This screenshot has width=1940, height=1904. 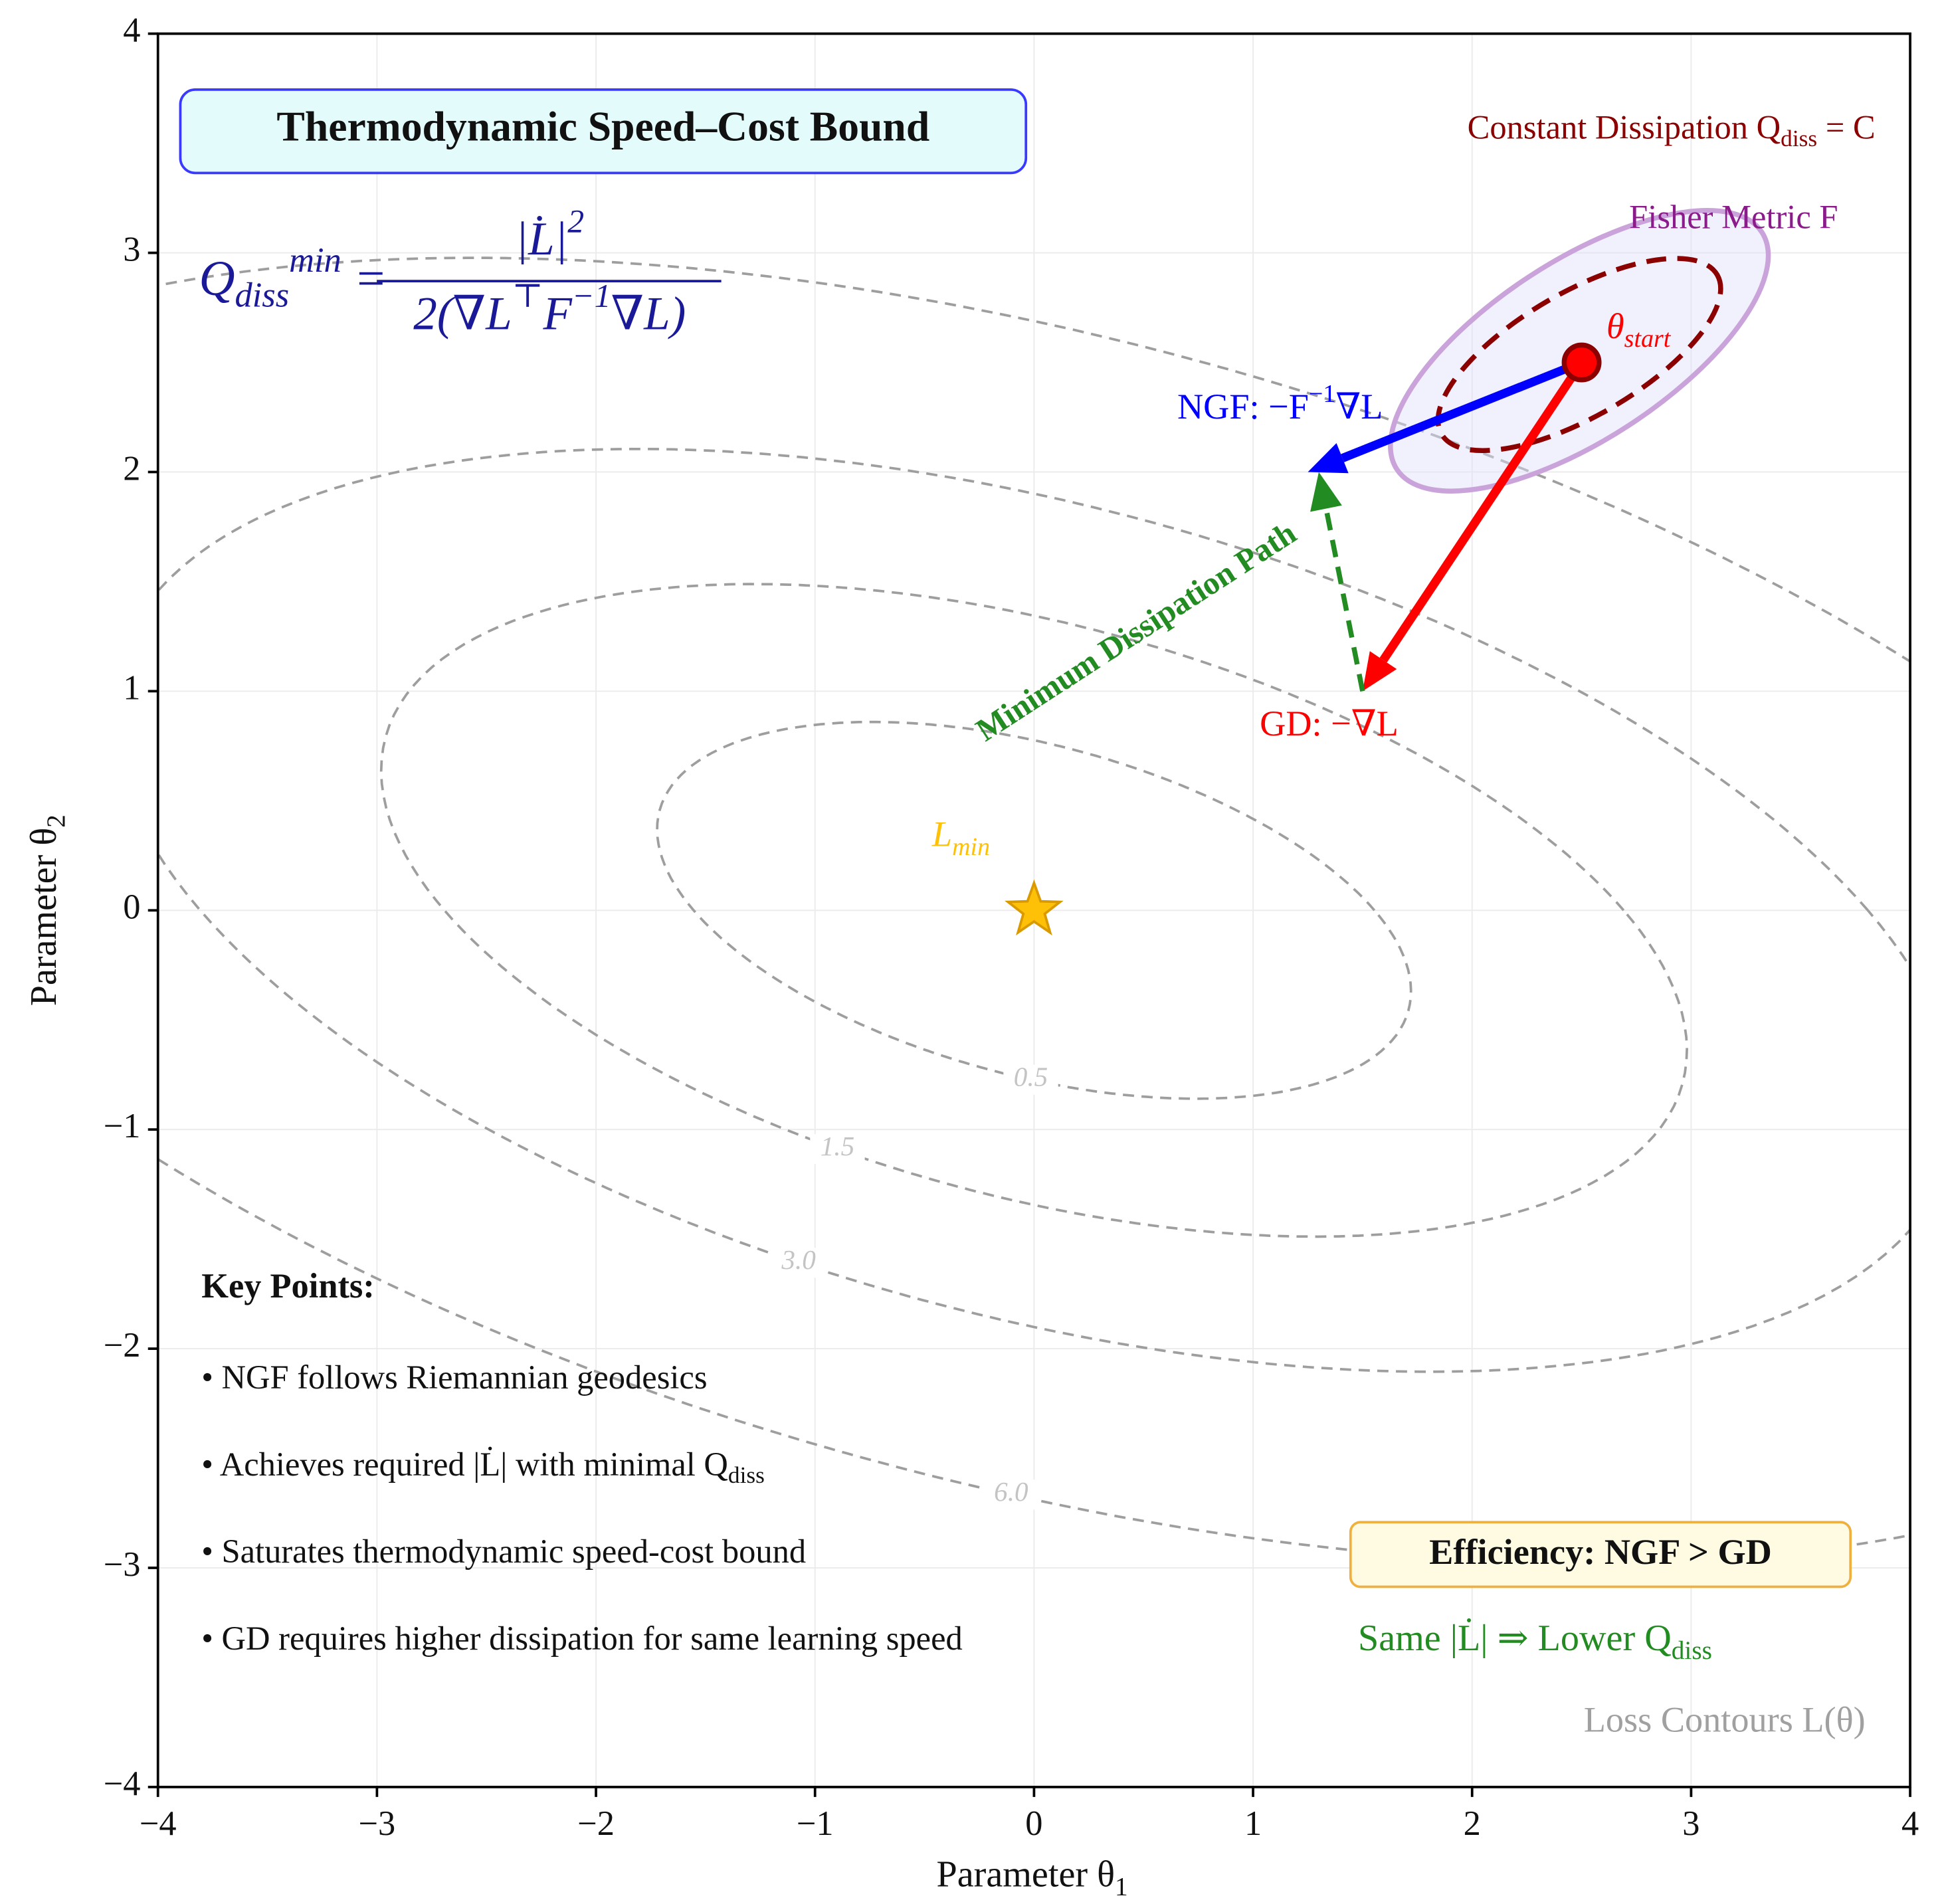 What do you see at coordinates (122, 1345) in the screenshot?
I see `y-tick-label: −2` at bounding box center [122, 1345].